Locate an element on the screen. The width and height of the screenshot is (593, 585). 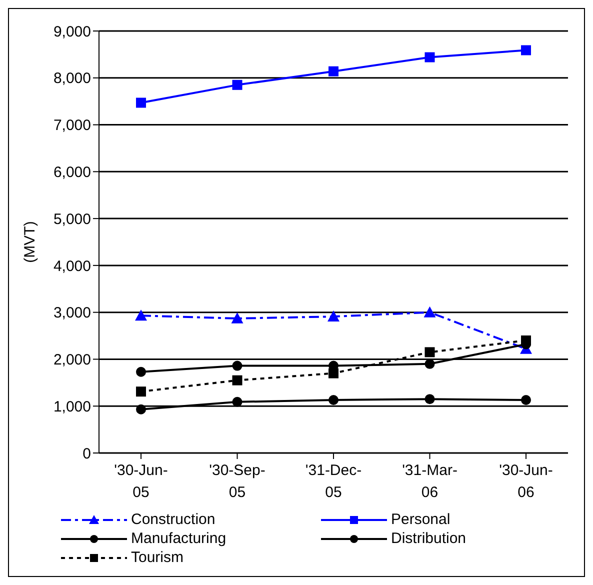
y-tick-label: 7,000 is located at coordinates (72, 125).